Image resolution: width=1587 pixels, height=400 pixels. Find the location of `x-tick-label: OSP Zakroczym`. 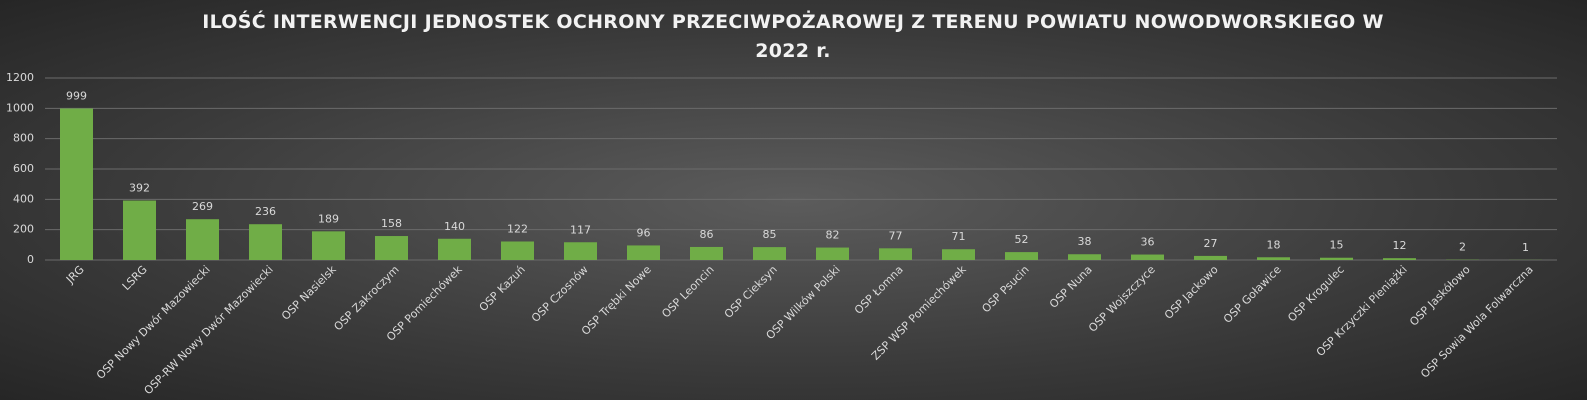

x-tick-label: OSP Zakroczym is located at coordinates (366, 298).